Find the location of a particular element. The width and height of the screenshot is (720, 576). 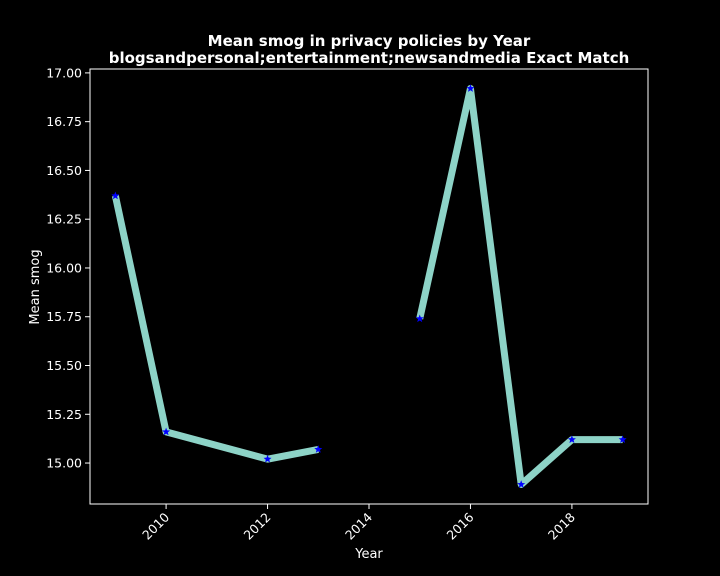

chart-title: Mean smog in privacy policies by Year is located at coordinates (369, 41).